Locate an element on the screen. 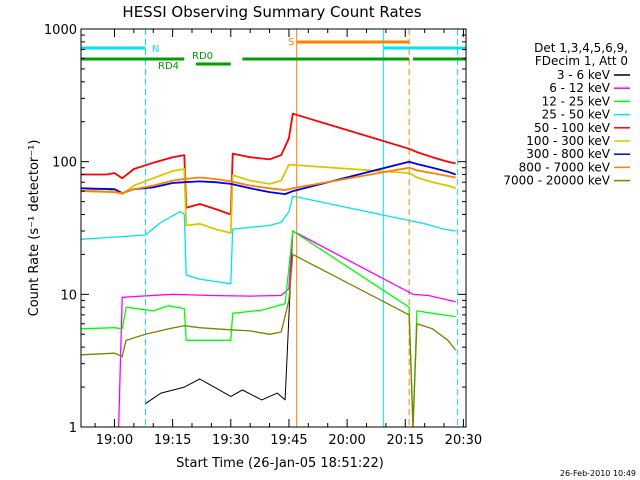 Image resolution: width=640 pixels, height=480 pixels. legend-header-1: Det 1,3,4,5,6,9, is located at coordinates (581, 48).